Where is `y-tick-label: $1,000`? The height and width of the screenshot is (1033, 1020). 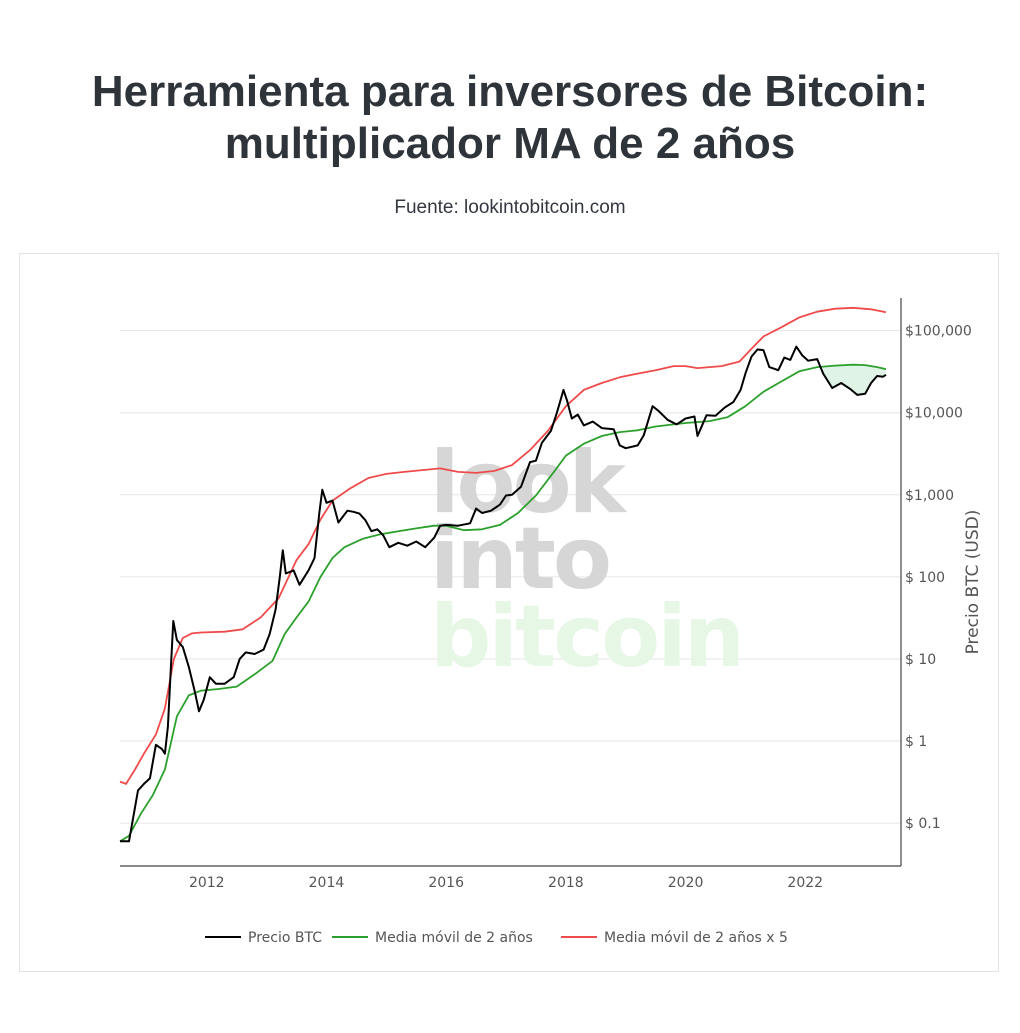
y-tick-label: $1,000 is located at coordinates (929, 496).